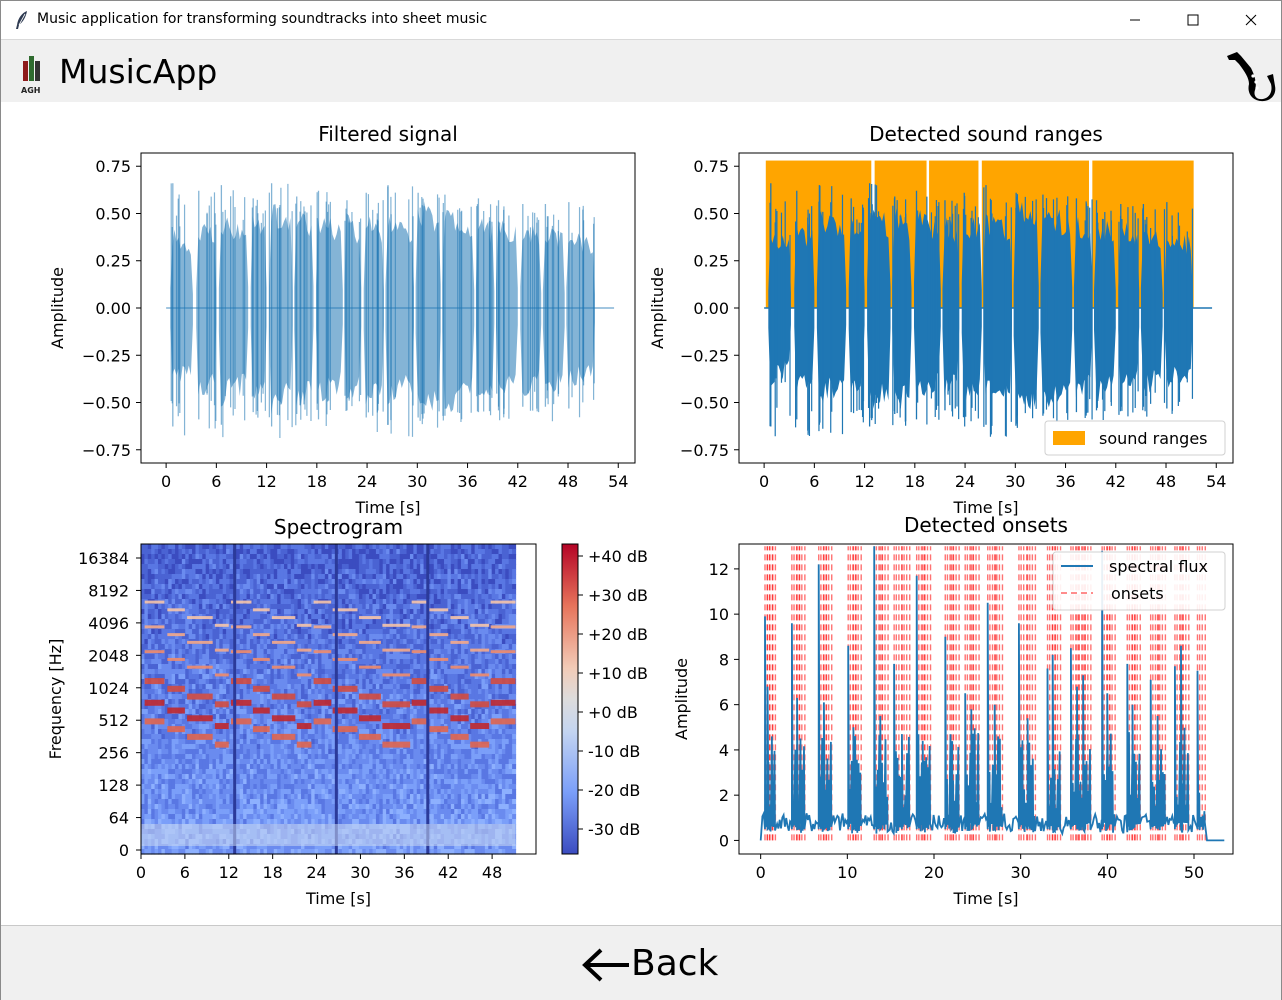 The width and height of the screenshot is (1282, 1000). Describe the element at coordinates (1193, 20) in the screenshot. I see `maximize-button` at that location.